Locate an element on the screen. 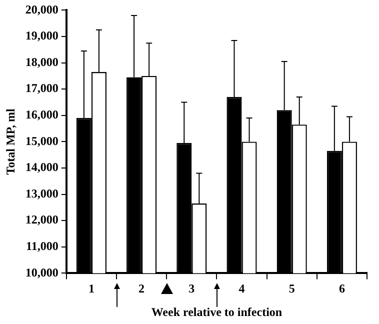 Image resolution: width=379 pixels, height=324 pixels. x-tick-label: 3 is located at coordinates (191, 288).